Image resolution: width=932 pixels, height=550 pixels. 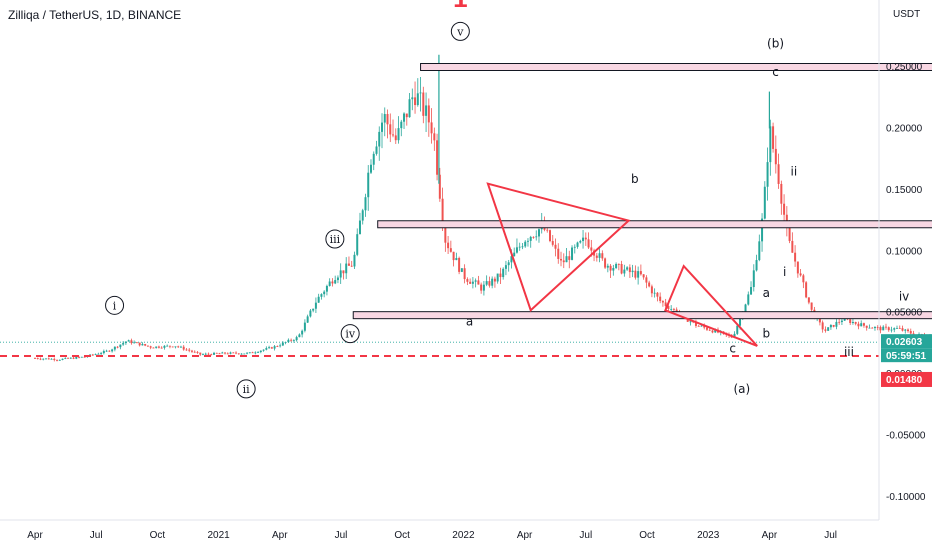 I want to click on y-tick-label: -0.10000, so click(x=906, y=497).